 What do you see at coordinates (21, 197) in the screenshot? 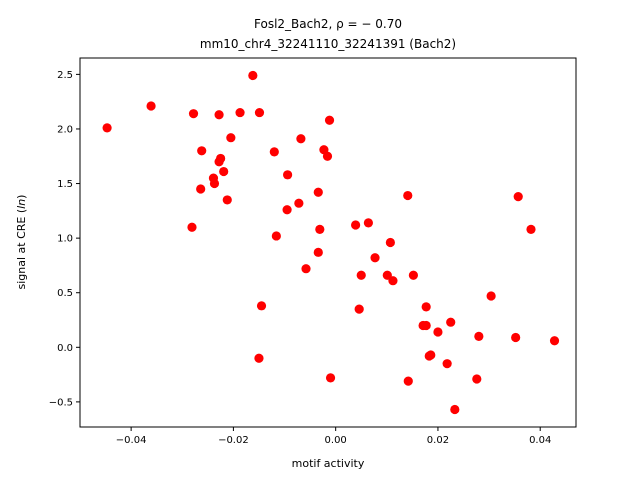
I see `y-axis-label-suffix: )` at bounding box center [21, 197].